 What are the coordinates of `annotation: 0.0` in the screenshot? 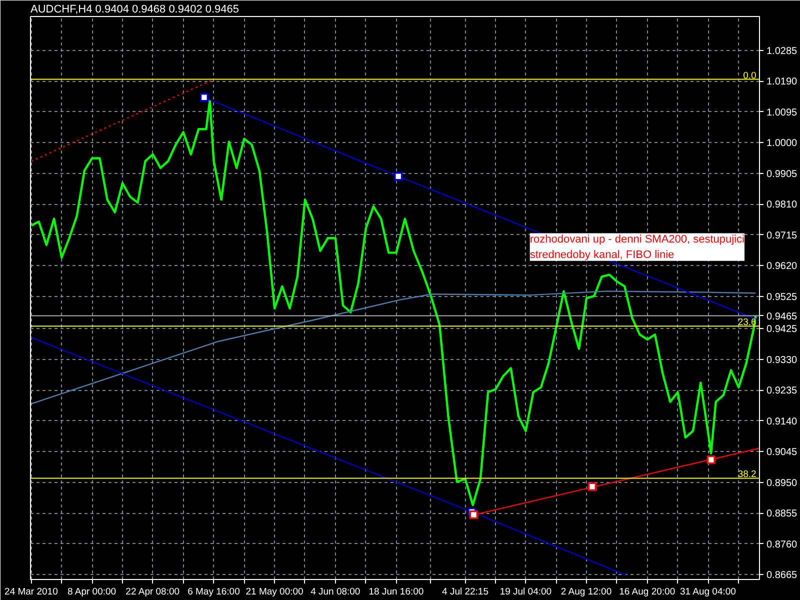 It's located at (749, 76).